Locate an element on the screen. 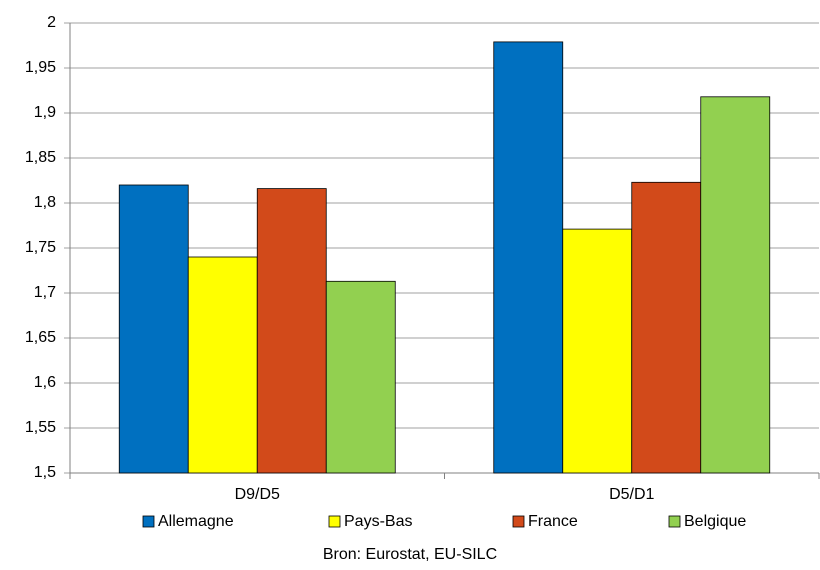 The width and height of the screenshot is (820, 570). y-tick-label: 1,85 is located at coordinates (40, 157).